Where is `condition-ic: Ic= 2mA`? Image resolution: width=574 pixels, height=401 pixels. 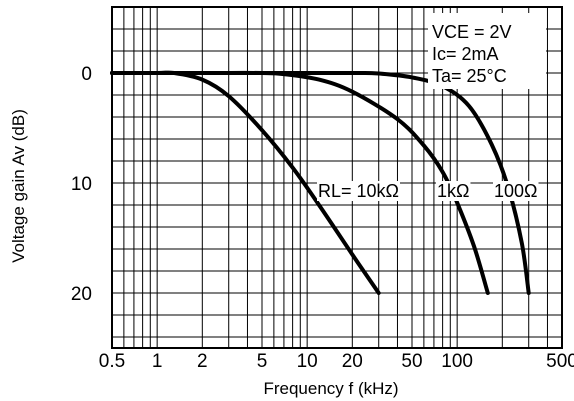 condition-ic: Ic= 2mA is located at coordinates (465, 54).